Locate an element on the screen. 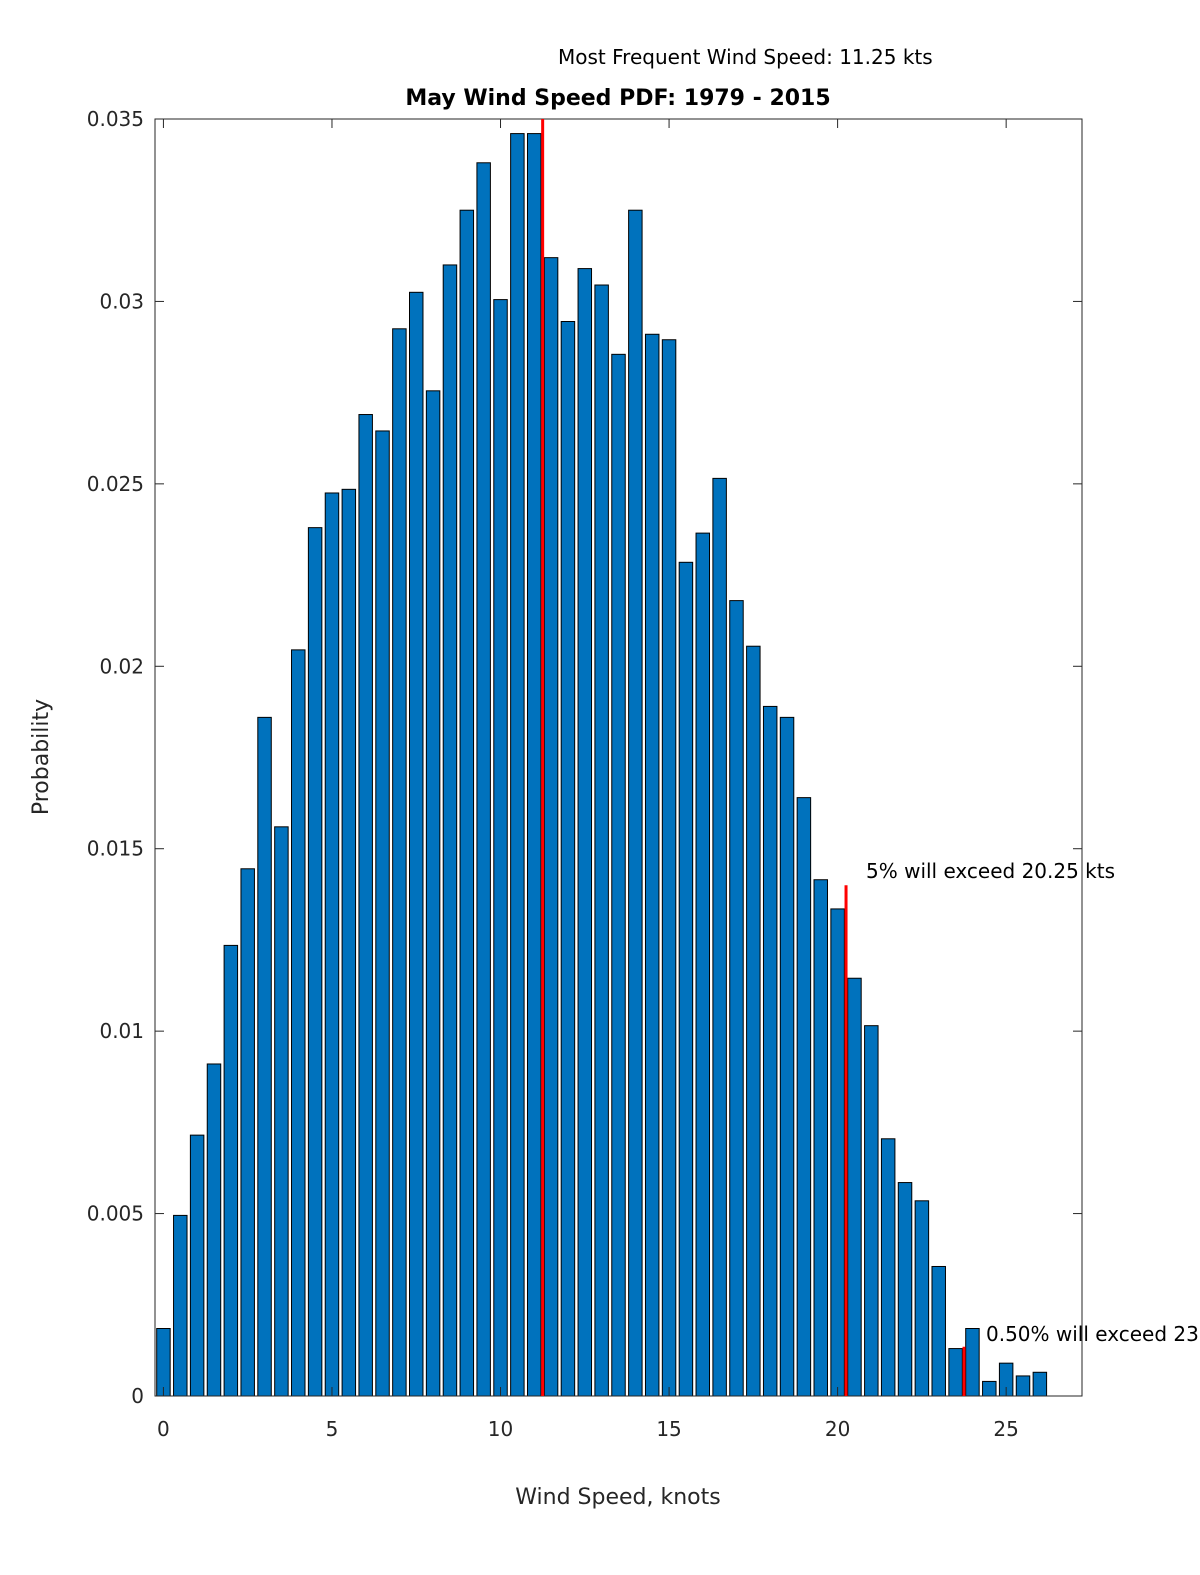 This screenshot has height=1575, width=1200. y-tick-label: 0 is located at coordinates (137, 1396).